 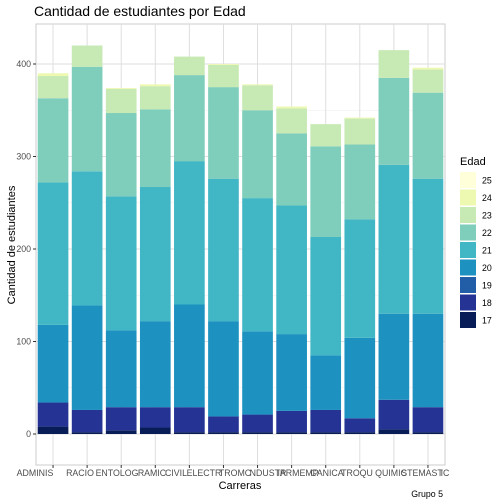 What do you see at coordinates (487, 216) in the screenshot?
I see `legend-label: 23` at bounding box center [487, 216].